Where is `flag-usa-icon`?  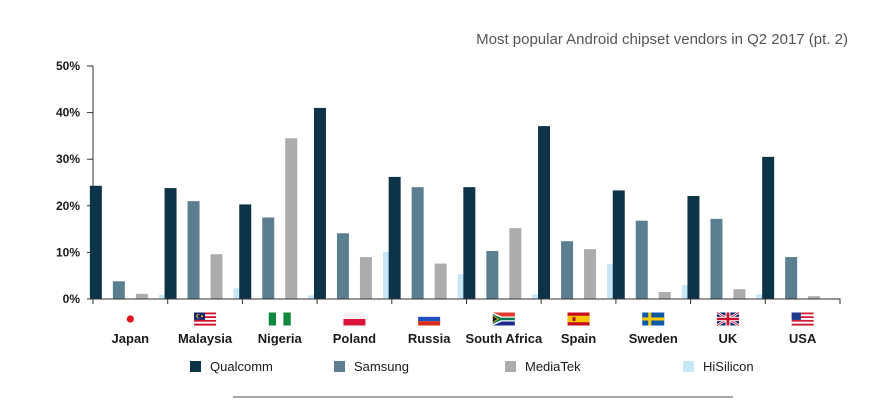
flag-usa-icon is located at coordinates (802, 319).